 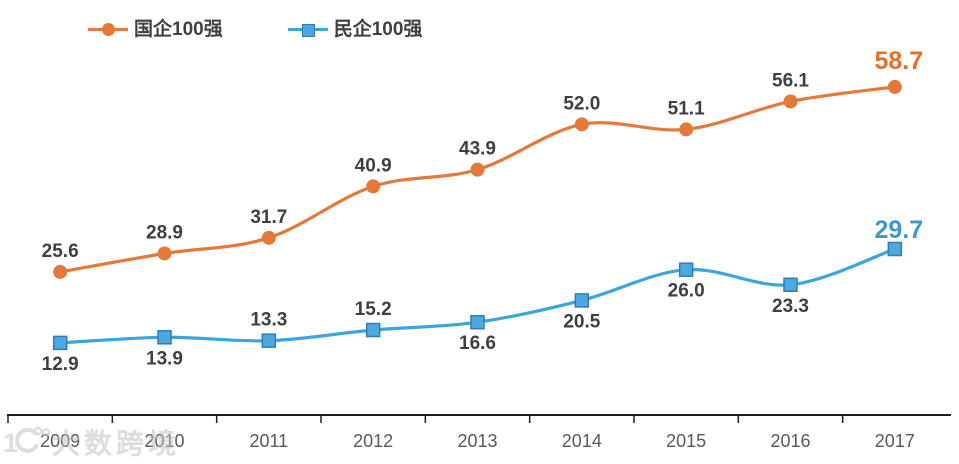 What do you see at coordinates (164, 358) in the screenshot?
I see `data-label: 13.9` at bounding box center [164, 358].